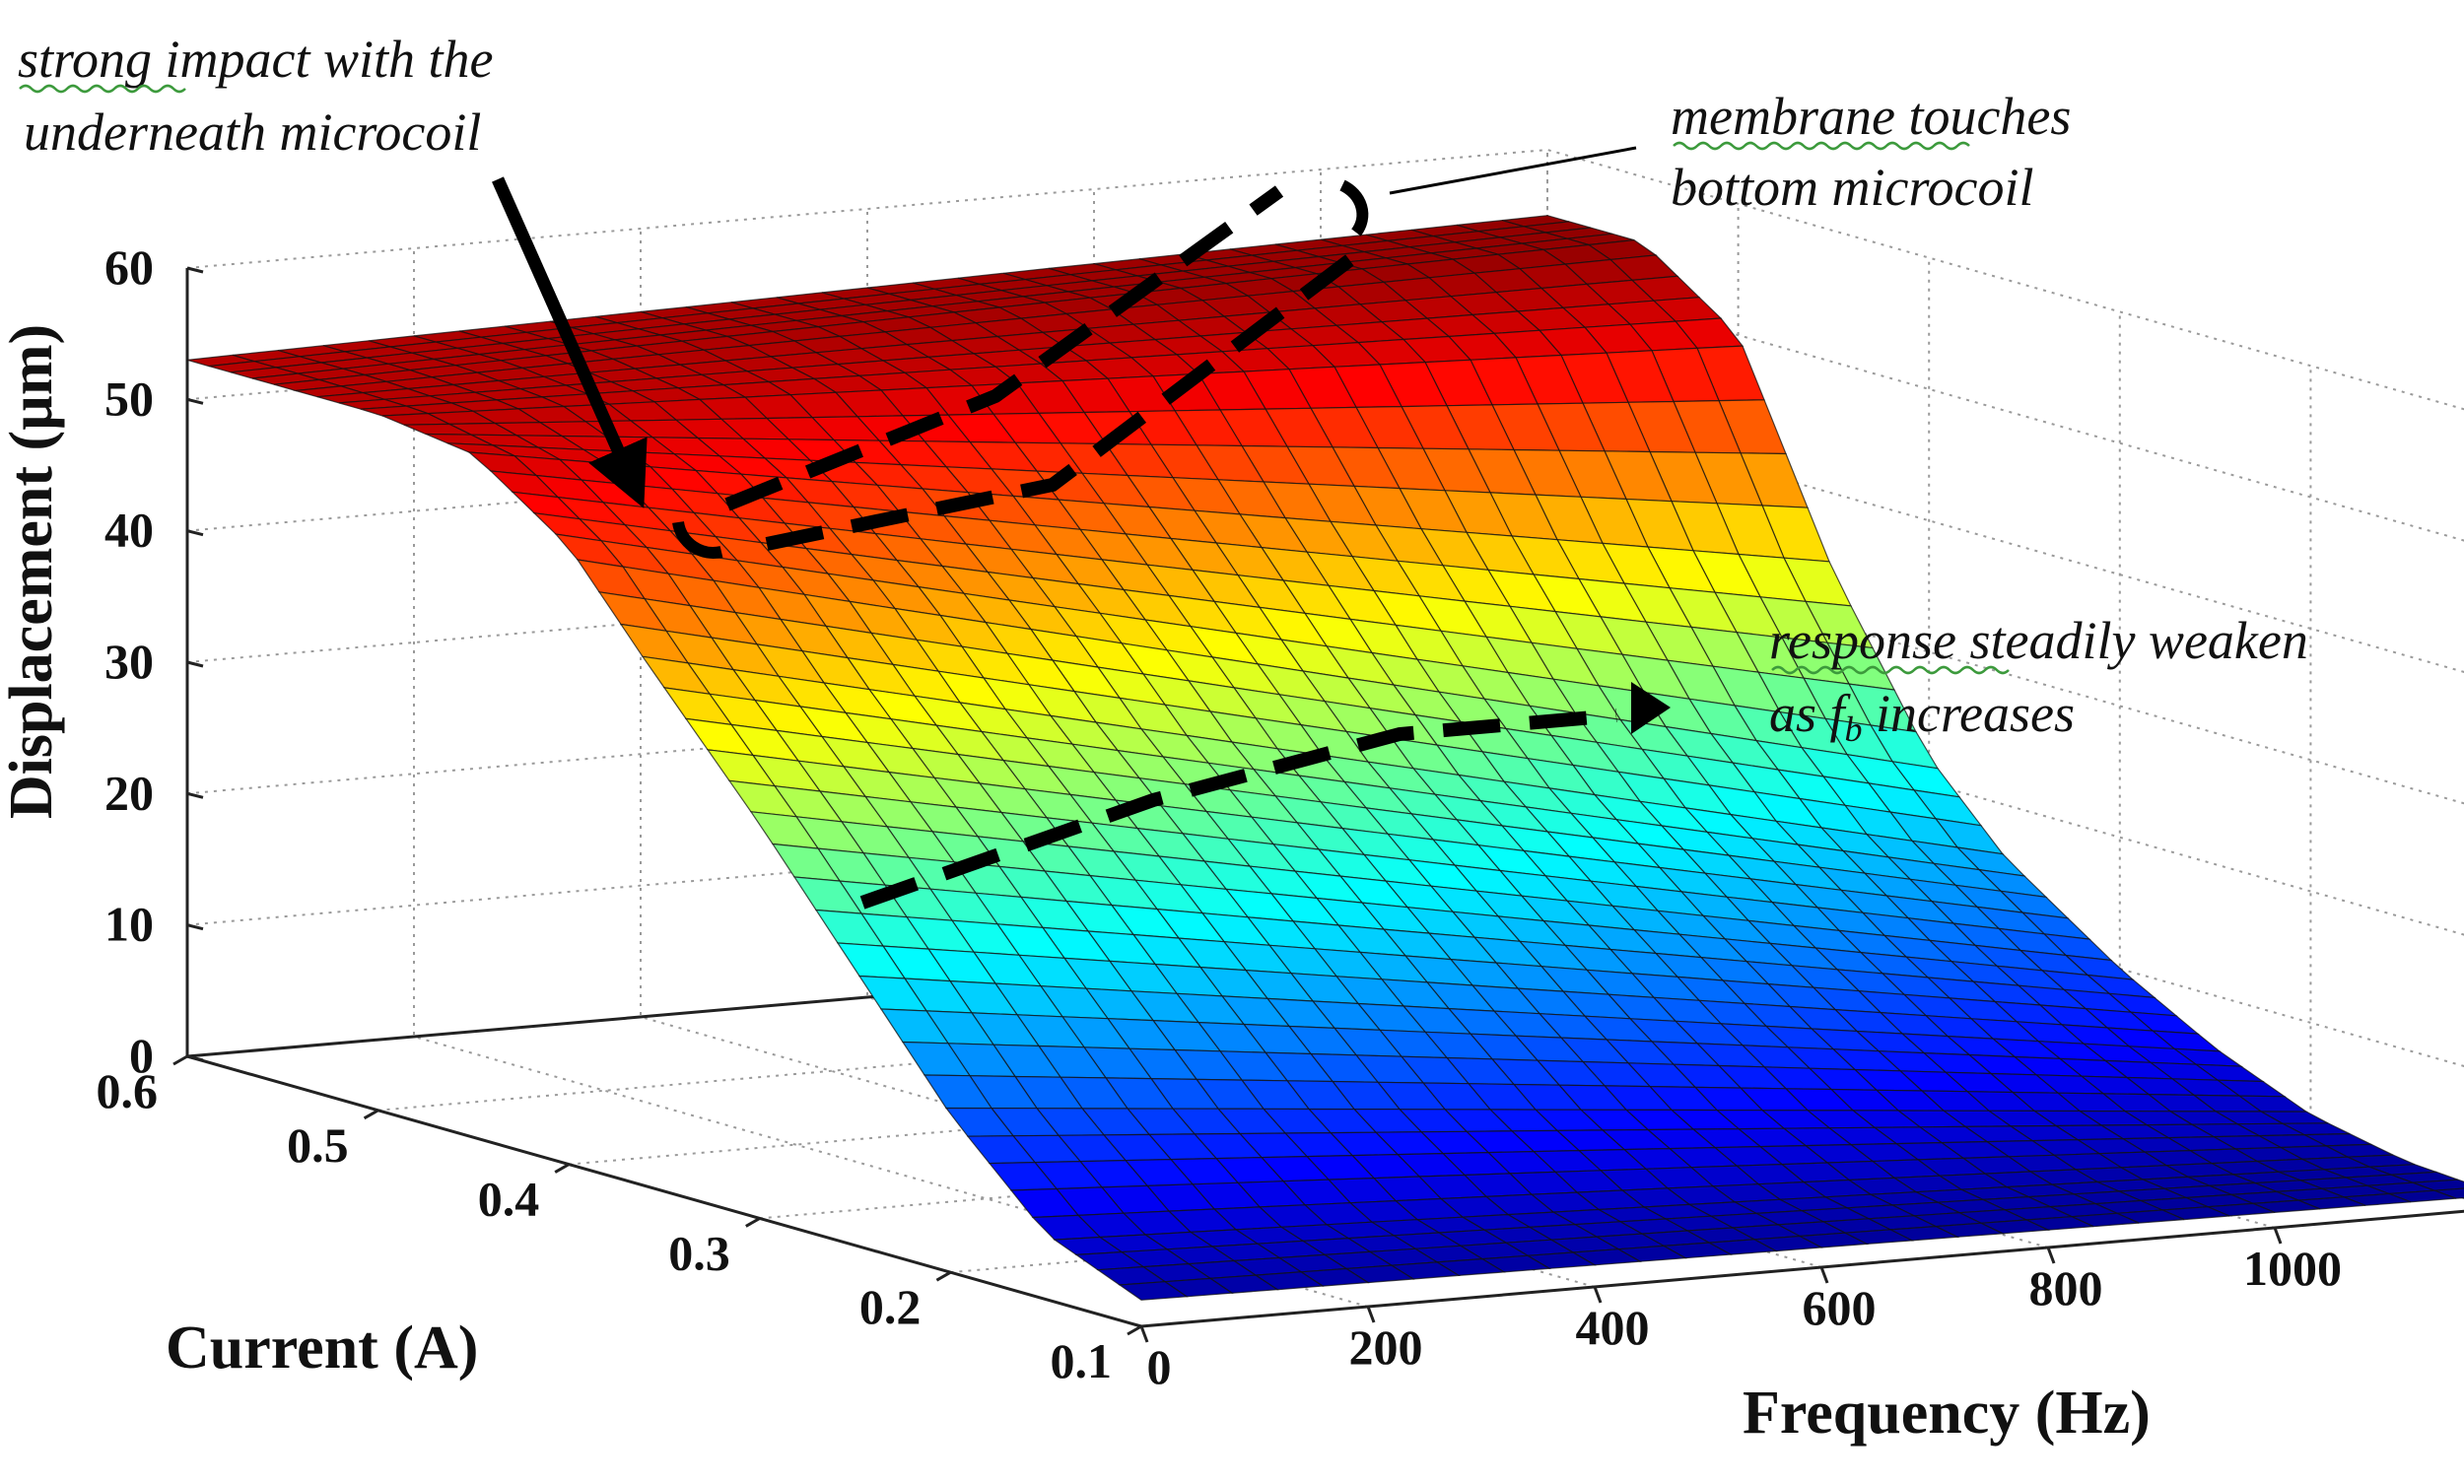  I want to click on axis-edge, so click(664, 1191).